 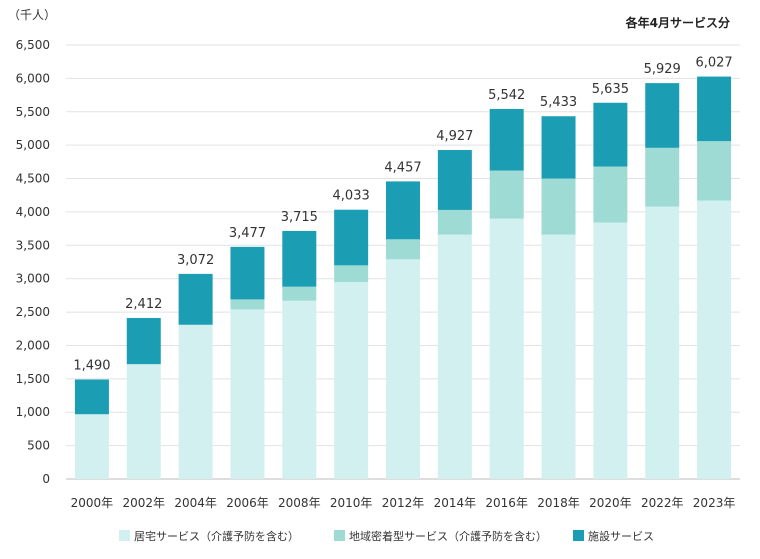 I want to click on y-tick-label: 0, so click(x=46, y=479).